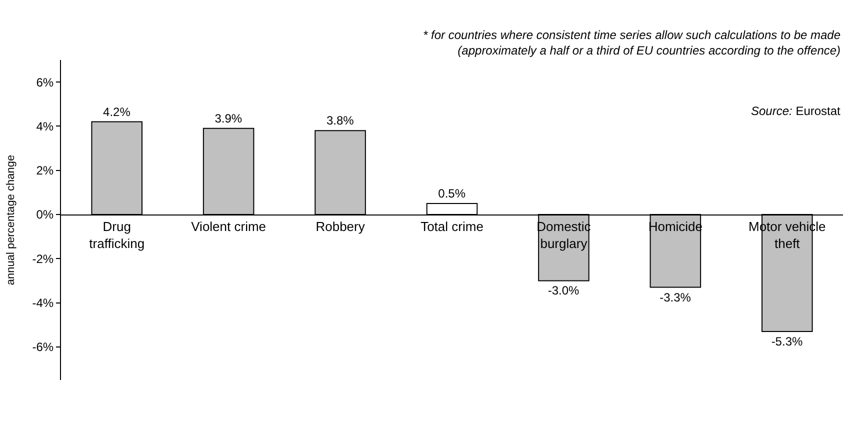  I want to click on data-label: 4.2%, so click(117, 111).